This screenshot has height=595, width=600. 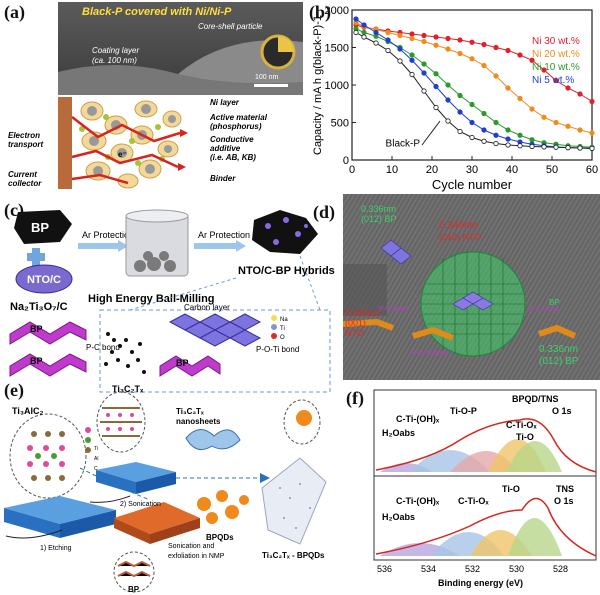 What do you see at coordinates (403, 144) in the screenshot?
I see `black-p-annotation: Black-P` at bounding box center [403, 144].